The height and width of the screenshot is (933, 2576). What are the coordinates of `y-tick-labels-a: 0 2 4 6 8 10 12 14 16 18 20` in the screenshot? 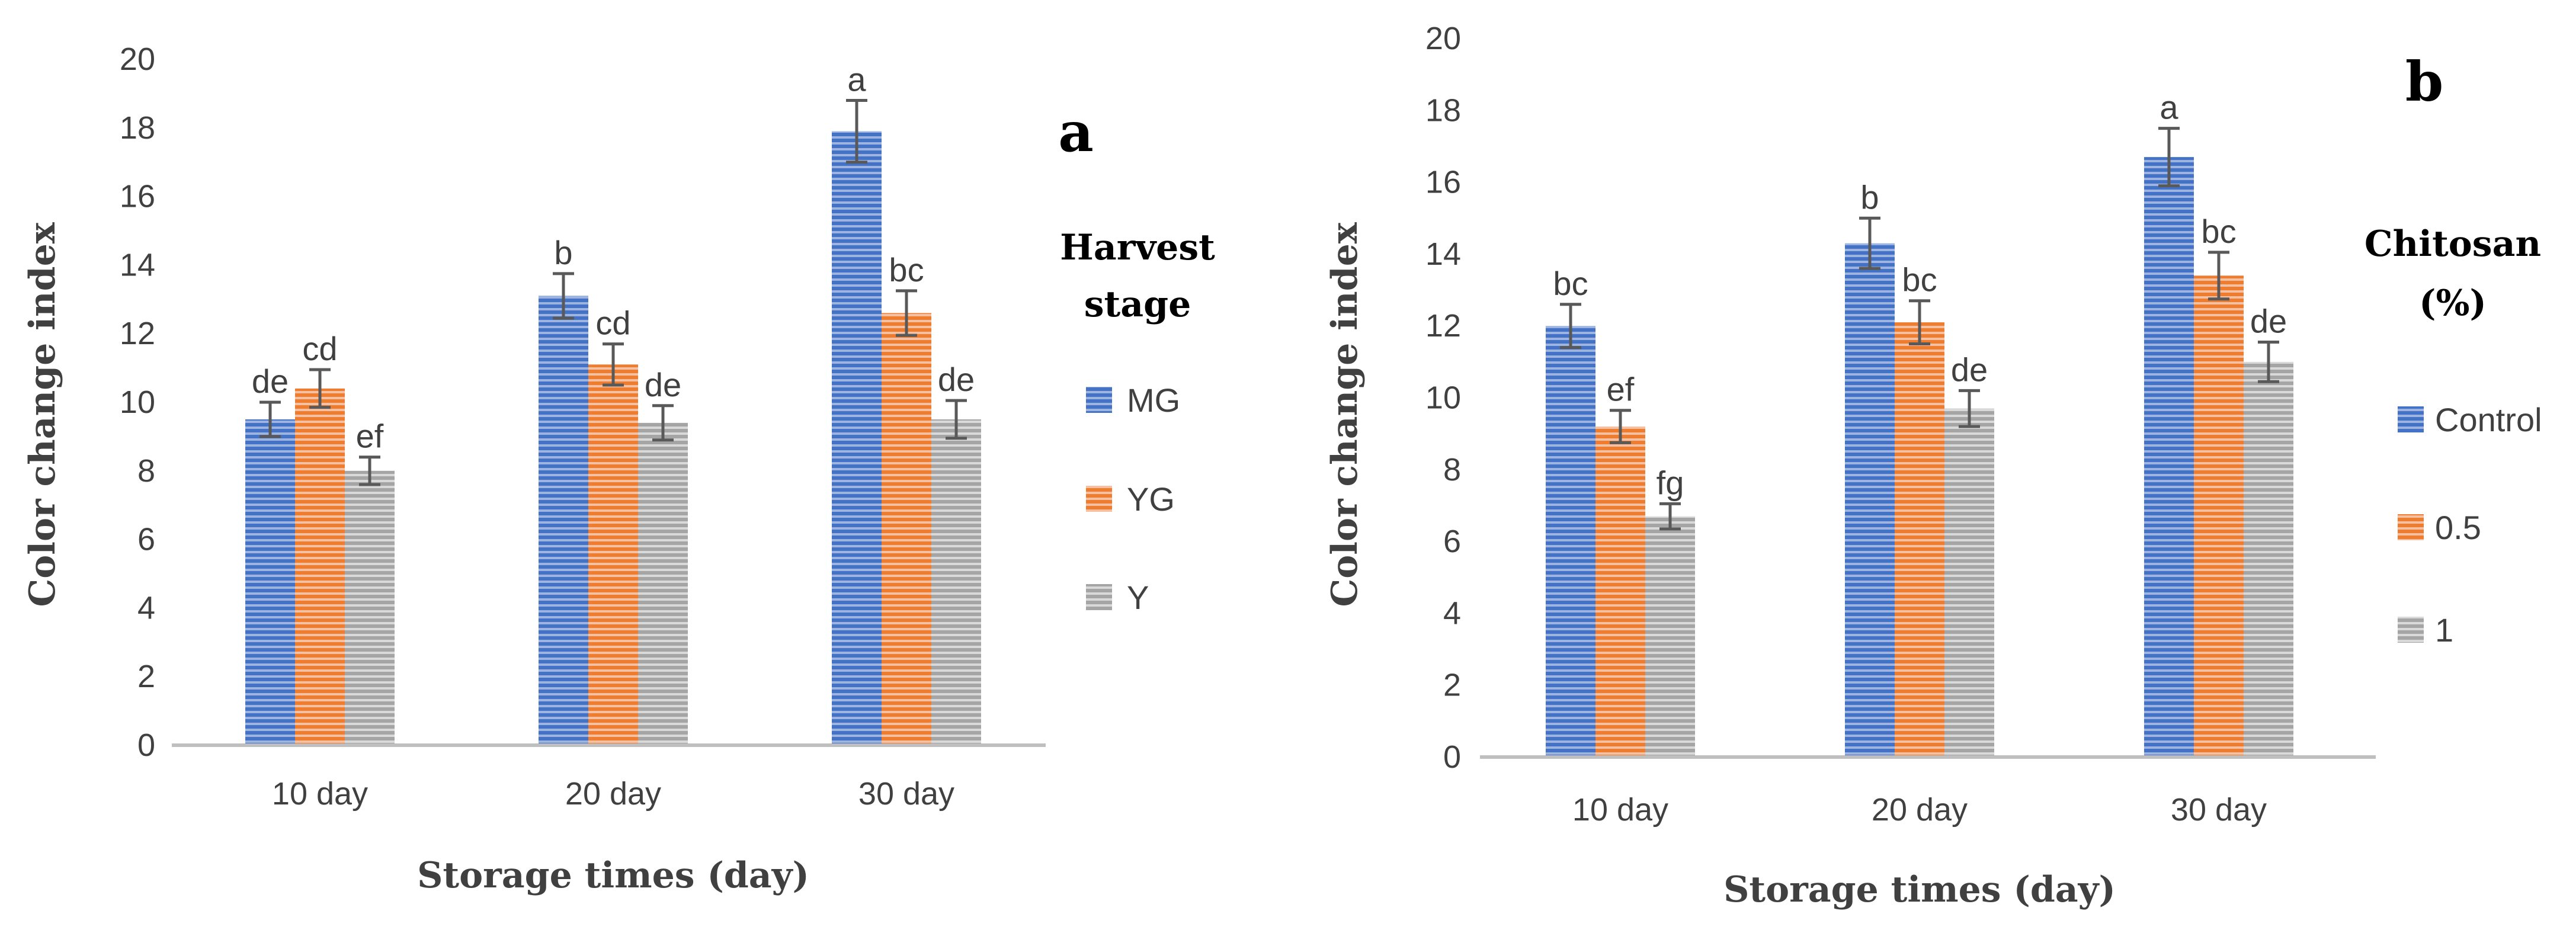 It's located at (137, 402).